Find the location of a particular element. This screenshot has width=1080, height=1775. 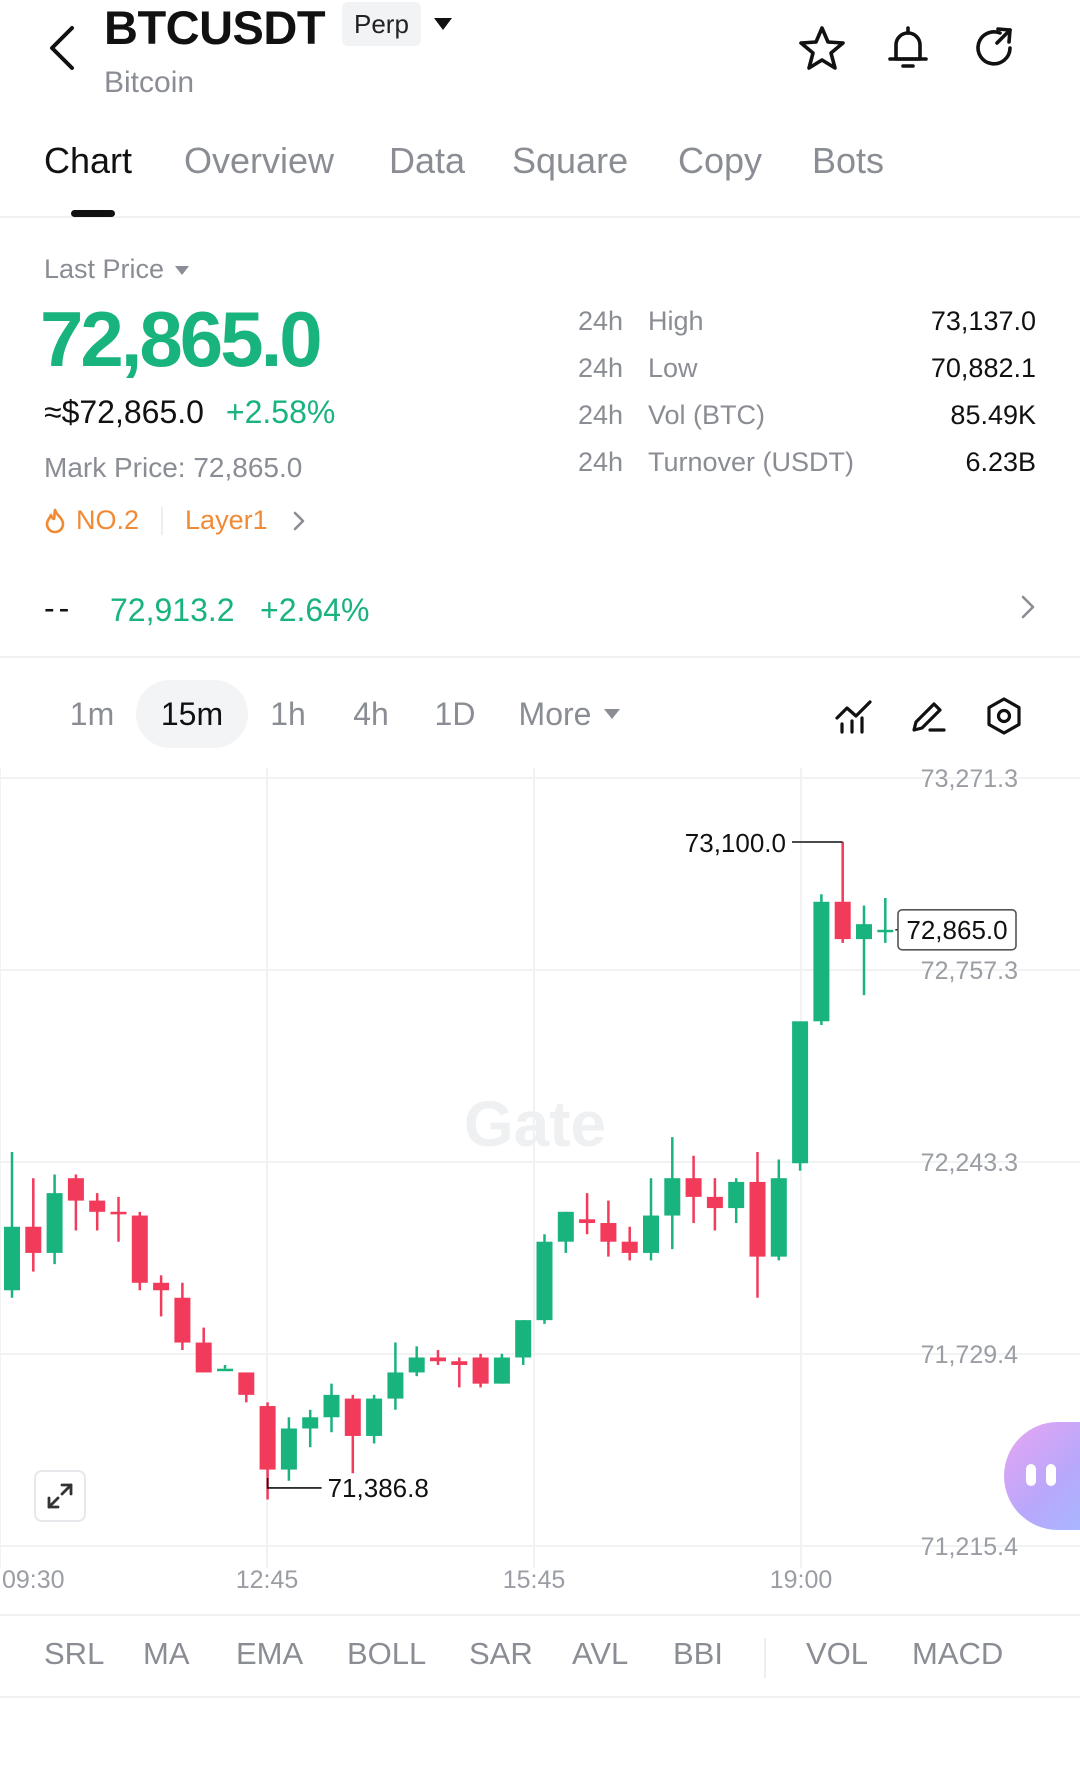

indicator-button is located at coordinates (854, 716).